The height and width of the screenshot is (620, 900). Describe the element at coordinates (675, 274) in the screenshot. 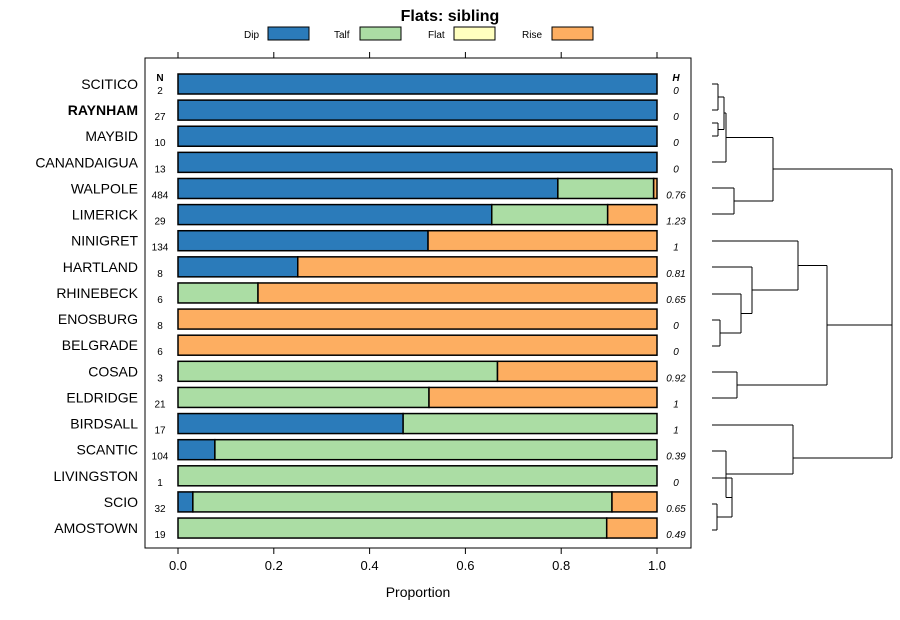

I see `h-value: 0.81` at that location.